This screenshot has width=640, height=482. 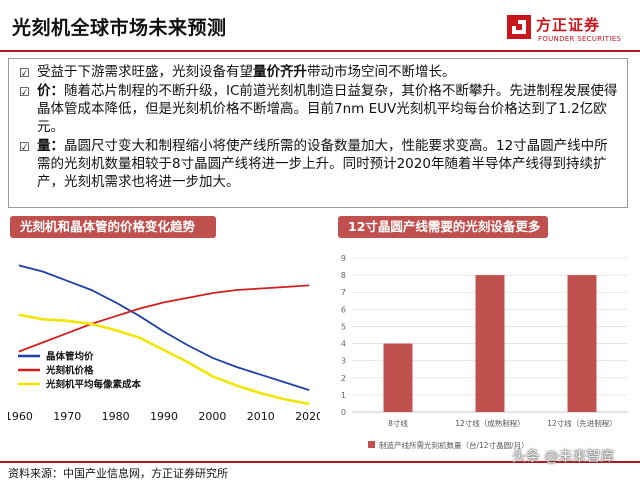 What do you see at coordinates (582, 423) in the screenshot?
I see `x-tick-label: 12寸线（先进制程）` at bounding box center [582, 423].